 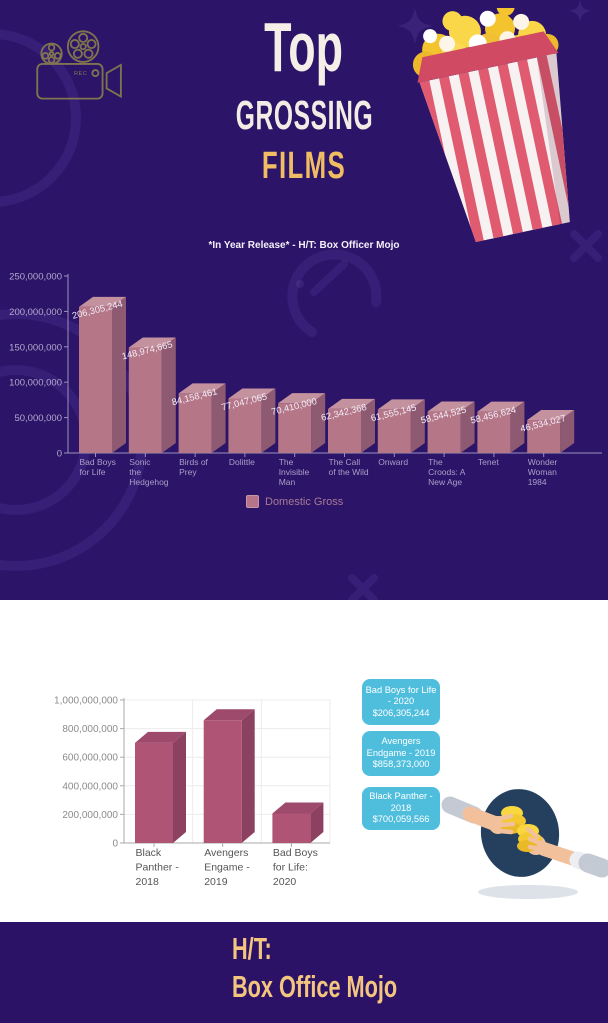 What do you see at coordinates (216, 882) in the screenshot?
I see `svg-text: 2019` at bounding box center [216, 882].